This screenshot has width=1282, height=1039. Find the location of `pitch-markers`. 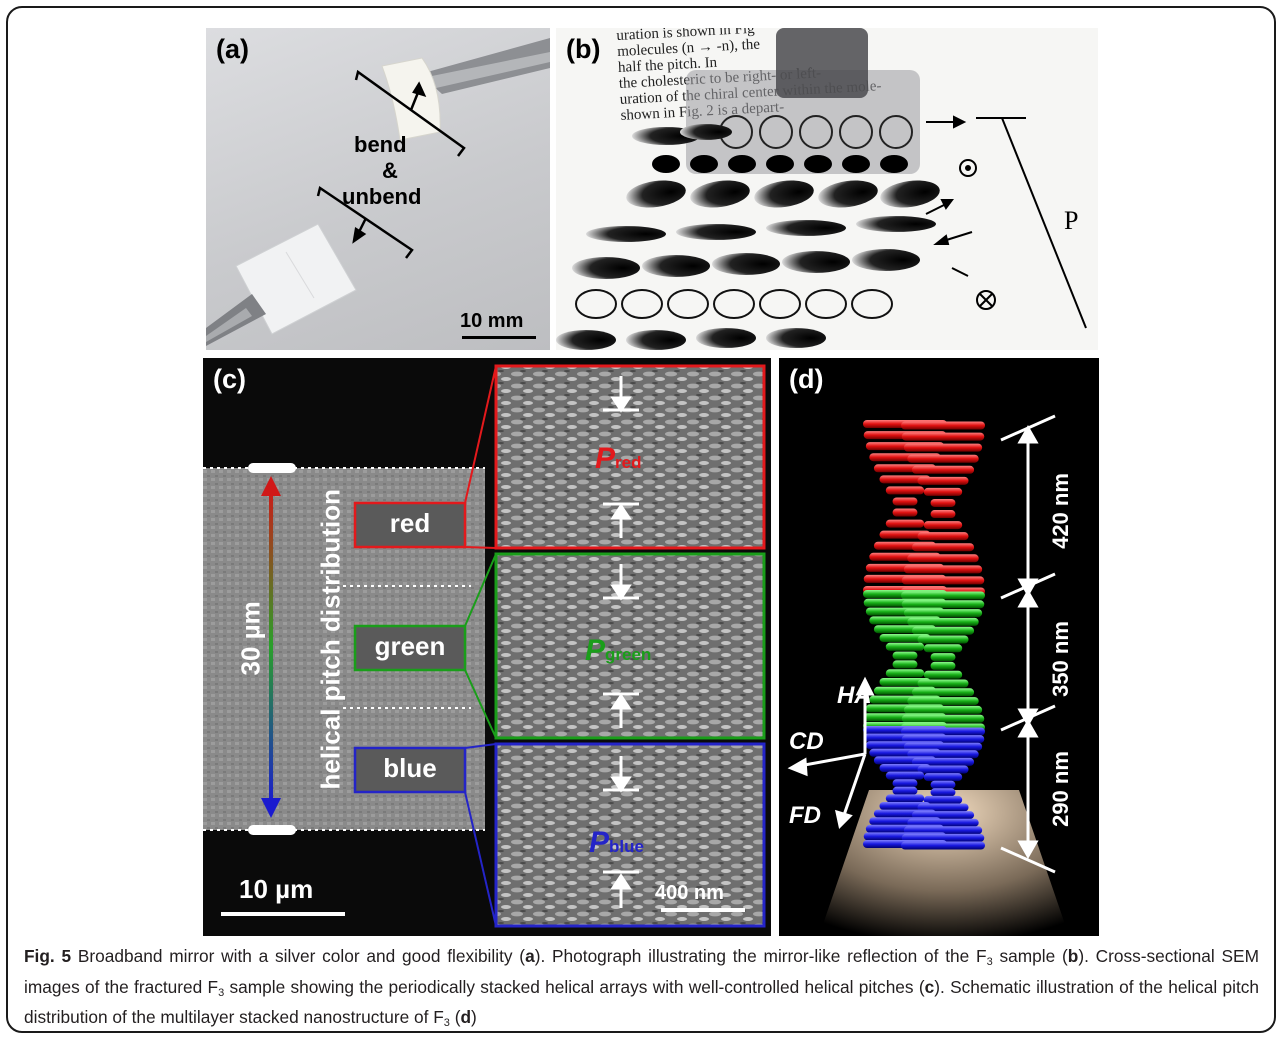

pitch-markers is located at coordinates (621, 642).